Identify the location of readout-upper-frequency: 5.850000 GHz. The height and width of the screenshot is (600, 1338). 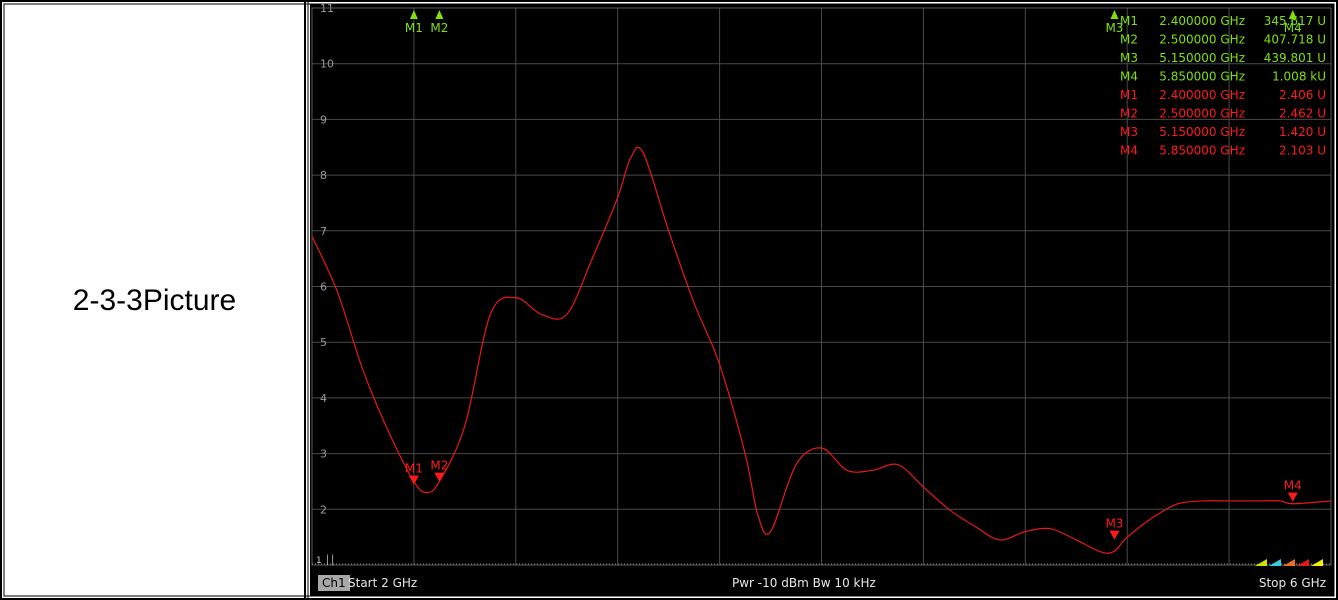
(1202, 77).